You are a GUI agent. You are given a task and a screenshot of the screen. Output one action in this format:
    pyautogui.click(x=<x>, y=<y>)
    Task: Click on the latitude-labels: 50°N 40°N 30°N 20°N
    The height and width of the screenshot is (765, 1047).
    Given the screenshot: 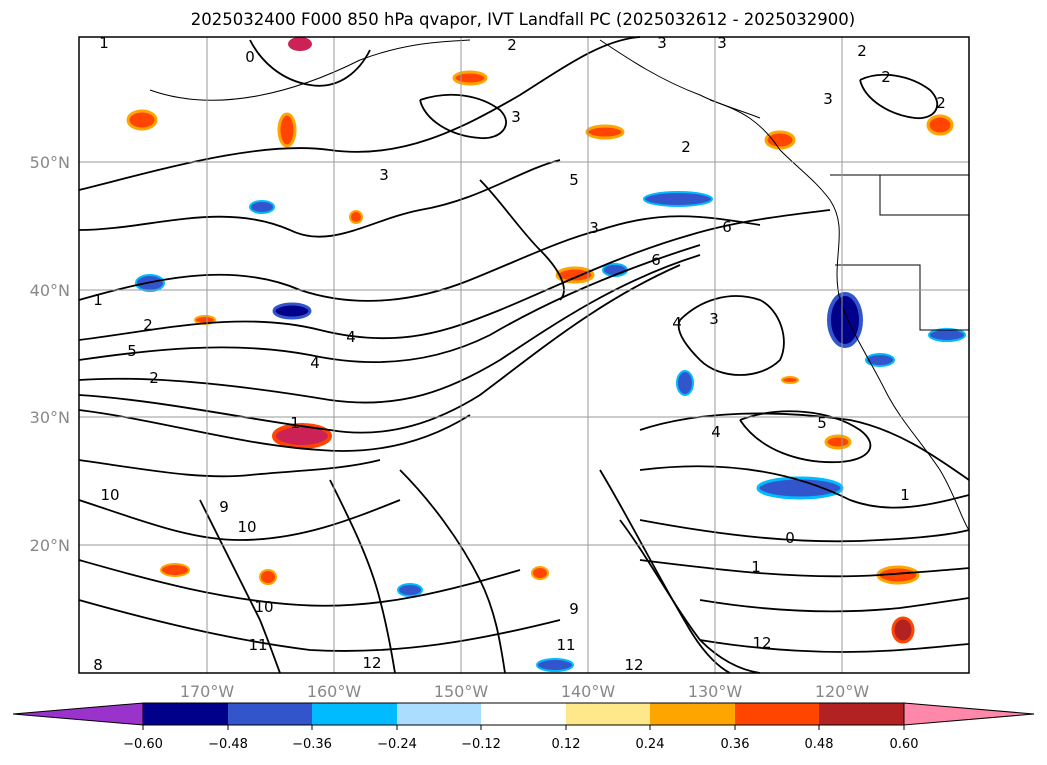 What is the action you would take?
    pyautogui.click(x=50, y=354)
    